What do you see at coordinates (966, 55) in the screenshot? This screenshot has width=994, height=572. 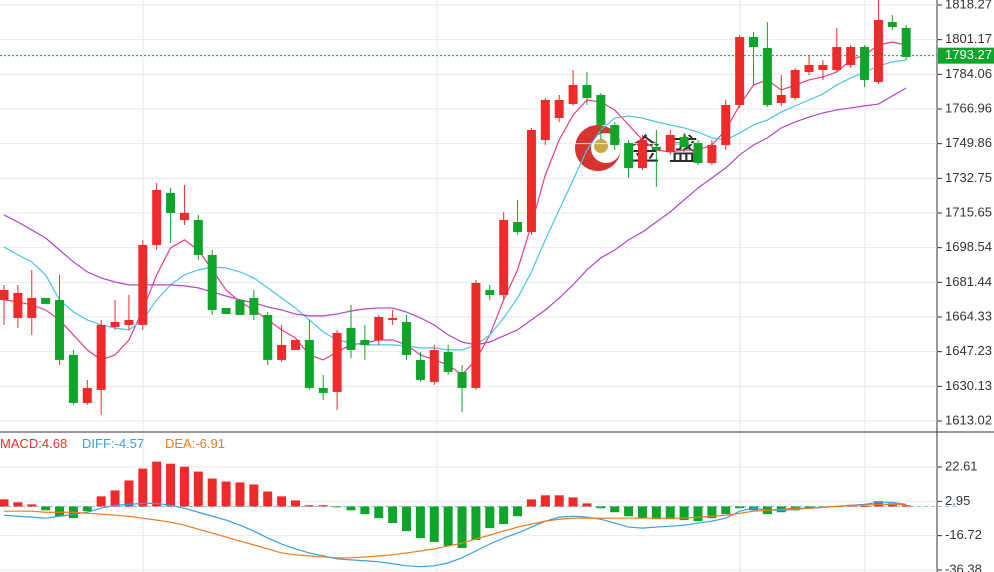 I see `last-price-tag` at bounding box center [966, 55].